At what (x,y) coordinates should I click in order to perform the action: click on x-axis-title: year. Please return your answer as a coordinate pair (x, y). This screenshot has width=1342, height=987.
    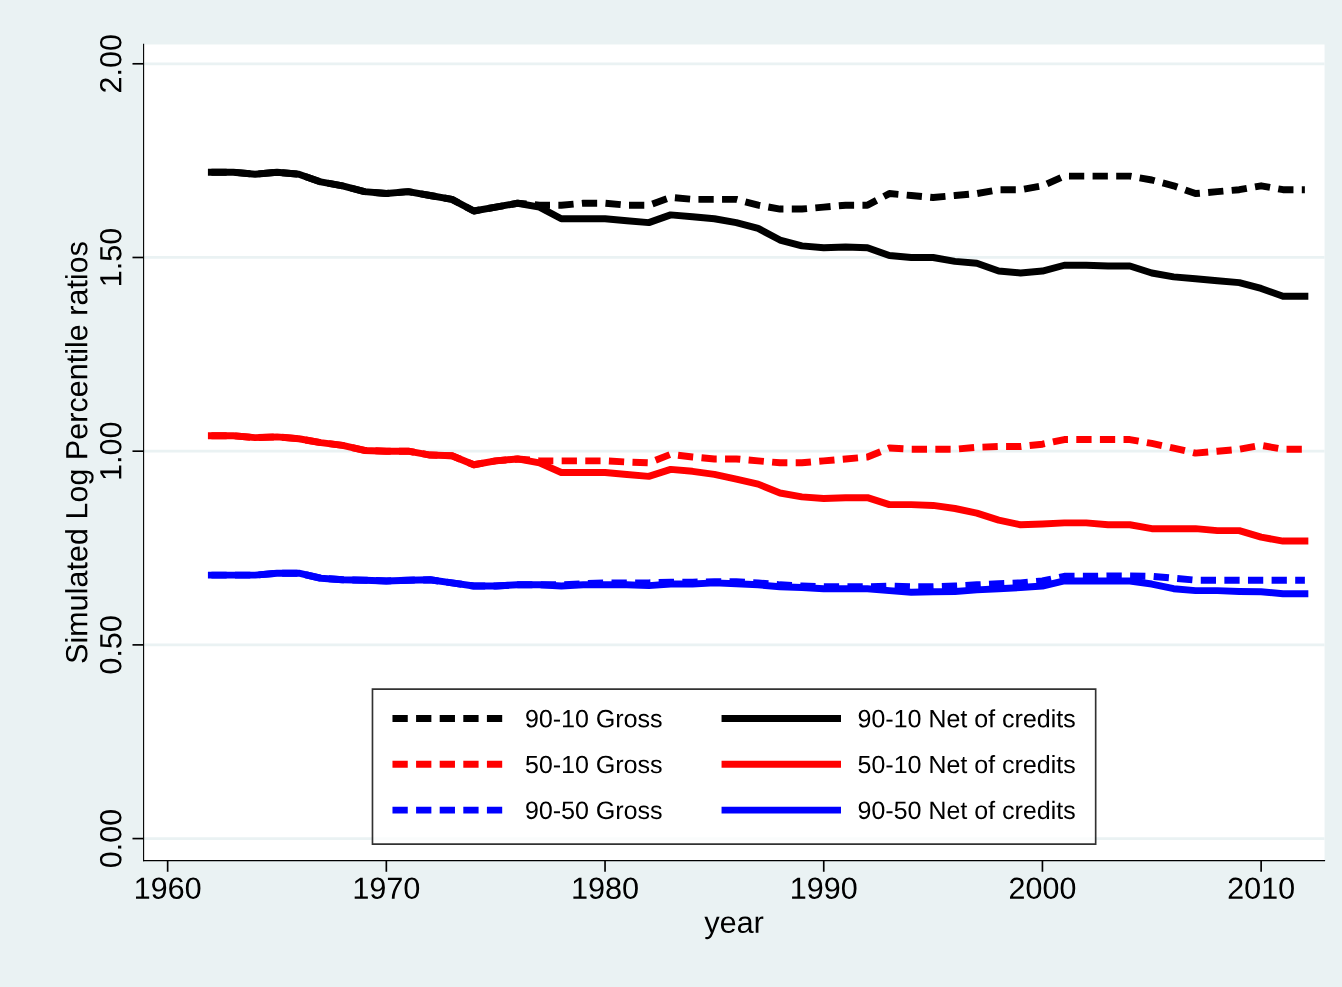
    Looking at the image, I should click on (734, 928).